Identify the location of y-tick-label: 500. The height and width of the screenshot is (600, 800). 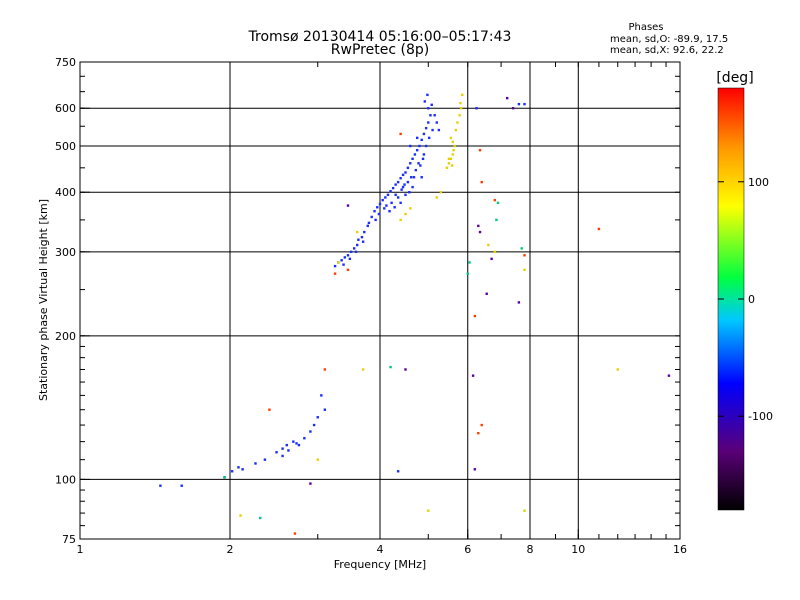
(65, 146).